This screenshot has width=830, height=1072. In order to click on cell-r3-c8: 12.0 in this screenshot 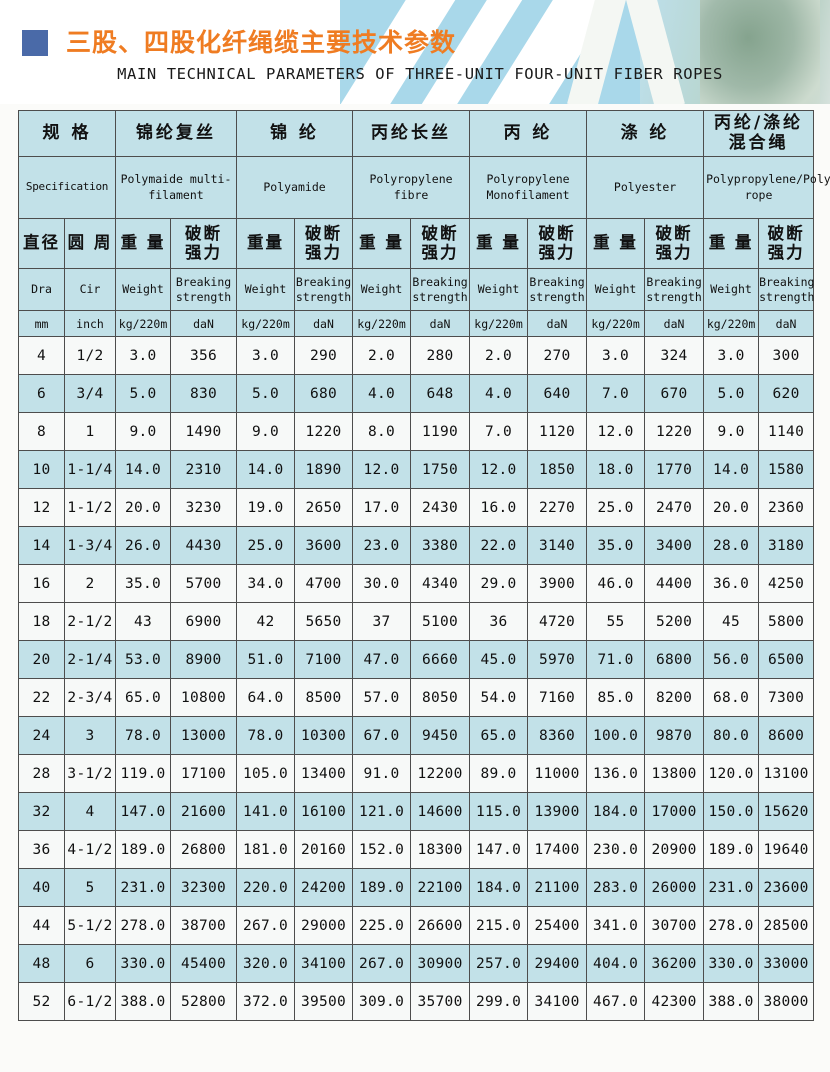, I will do `click(499, 469)`.